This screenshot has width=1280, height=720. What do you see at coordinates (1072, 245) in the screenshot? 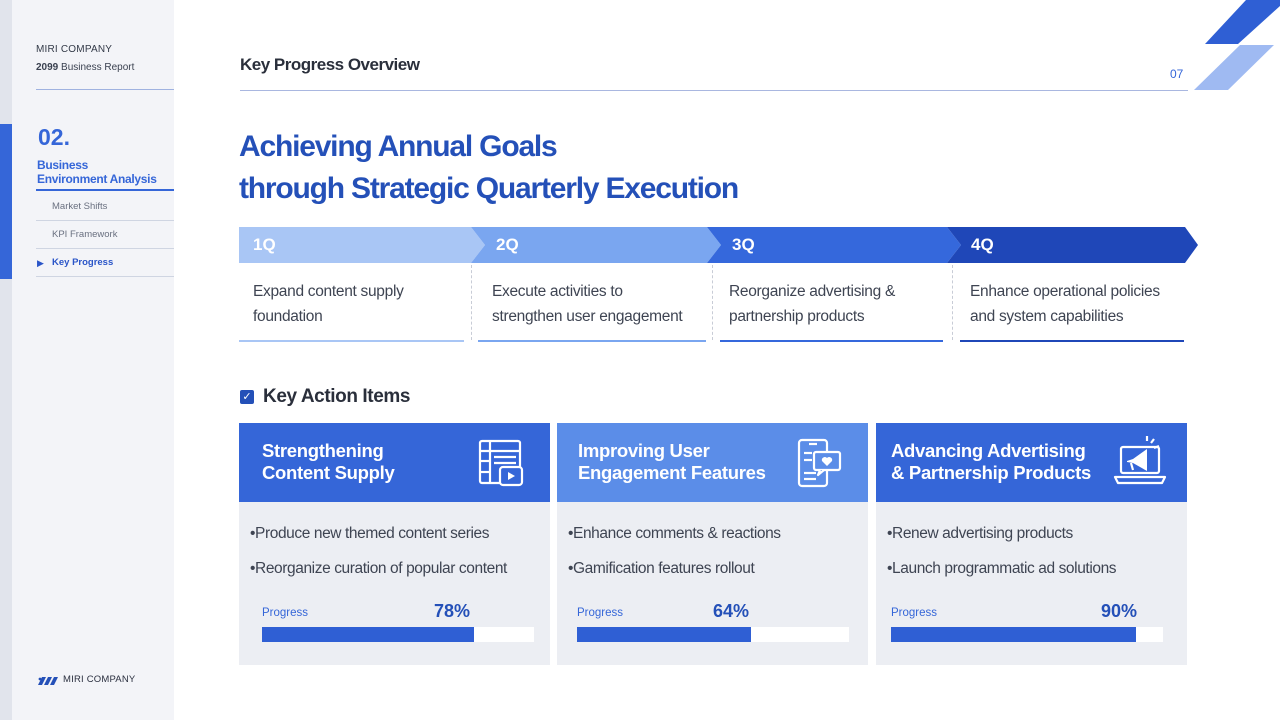
I see `quarter-4-arrow` at bounding box center [1072, 245].